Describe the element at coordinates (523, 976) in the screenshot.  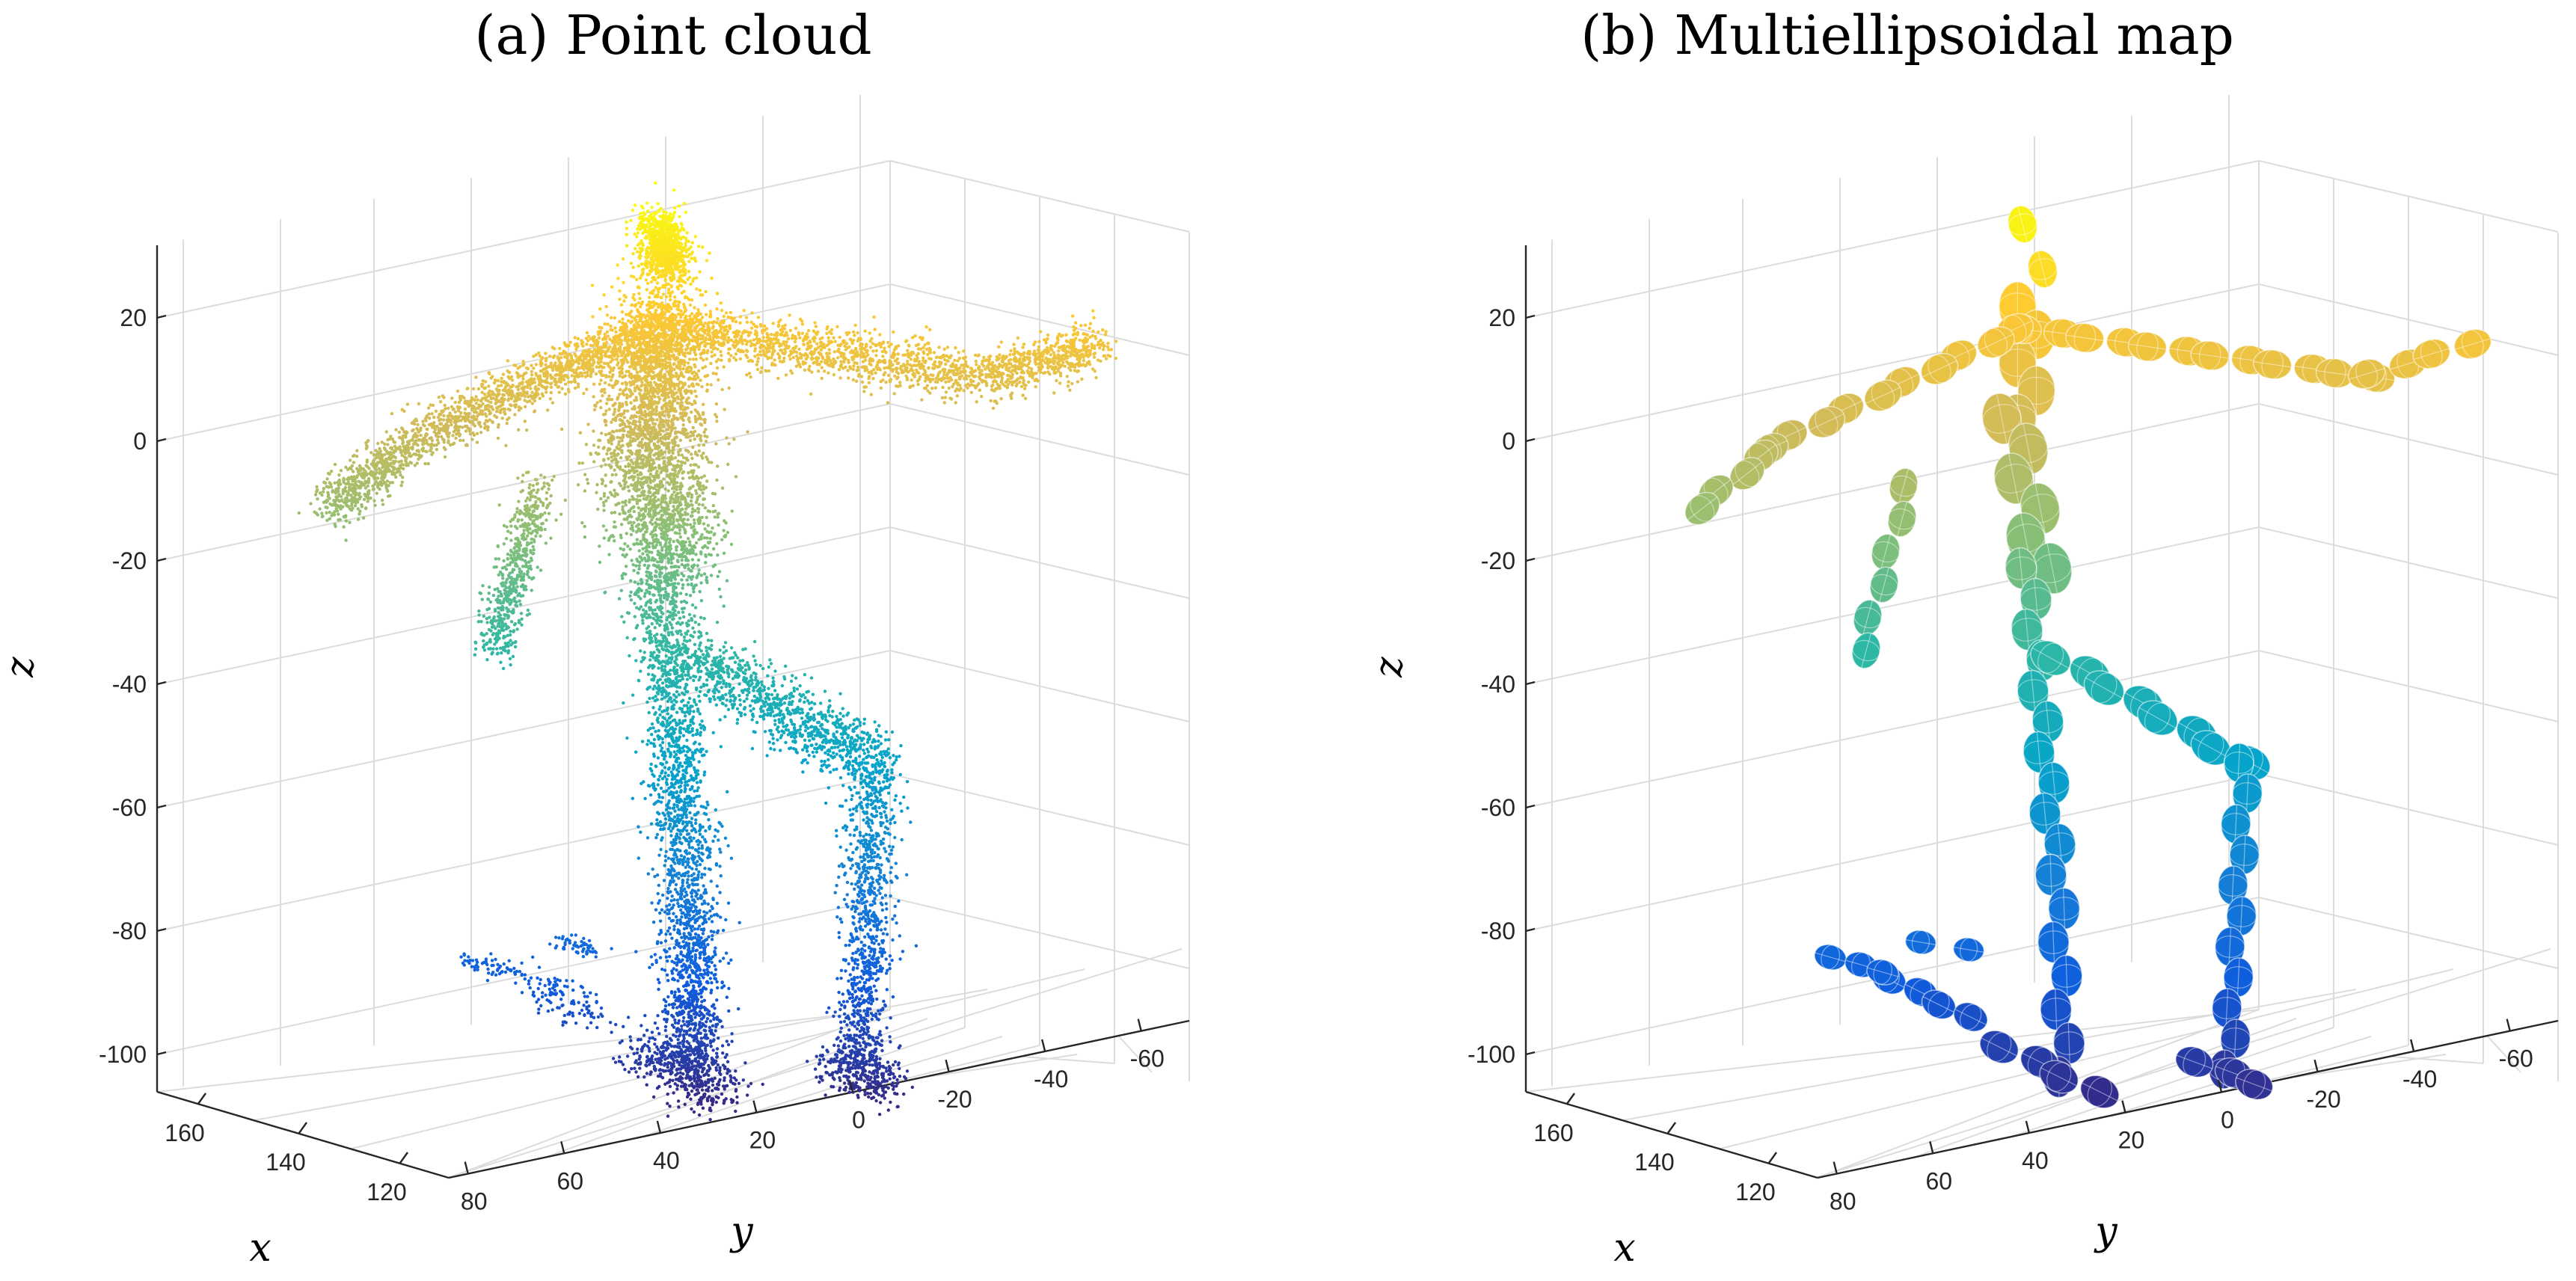
I see `gridline` at that location.